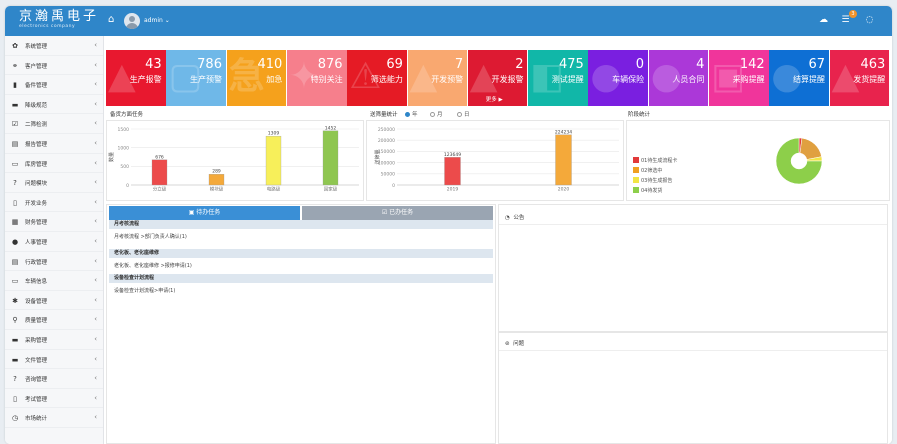 Image resolution: width=897 pixels, height=444 pixels. I want to click on bar-value-label: 224234, so click(563, 132).